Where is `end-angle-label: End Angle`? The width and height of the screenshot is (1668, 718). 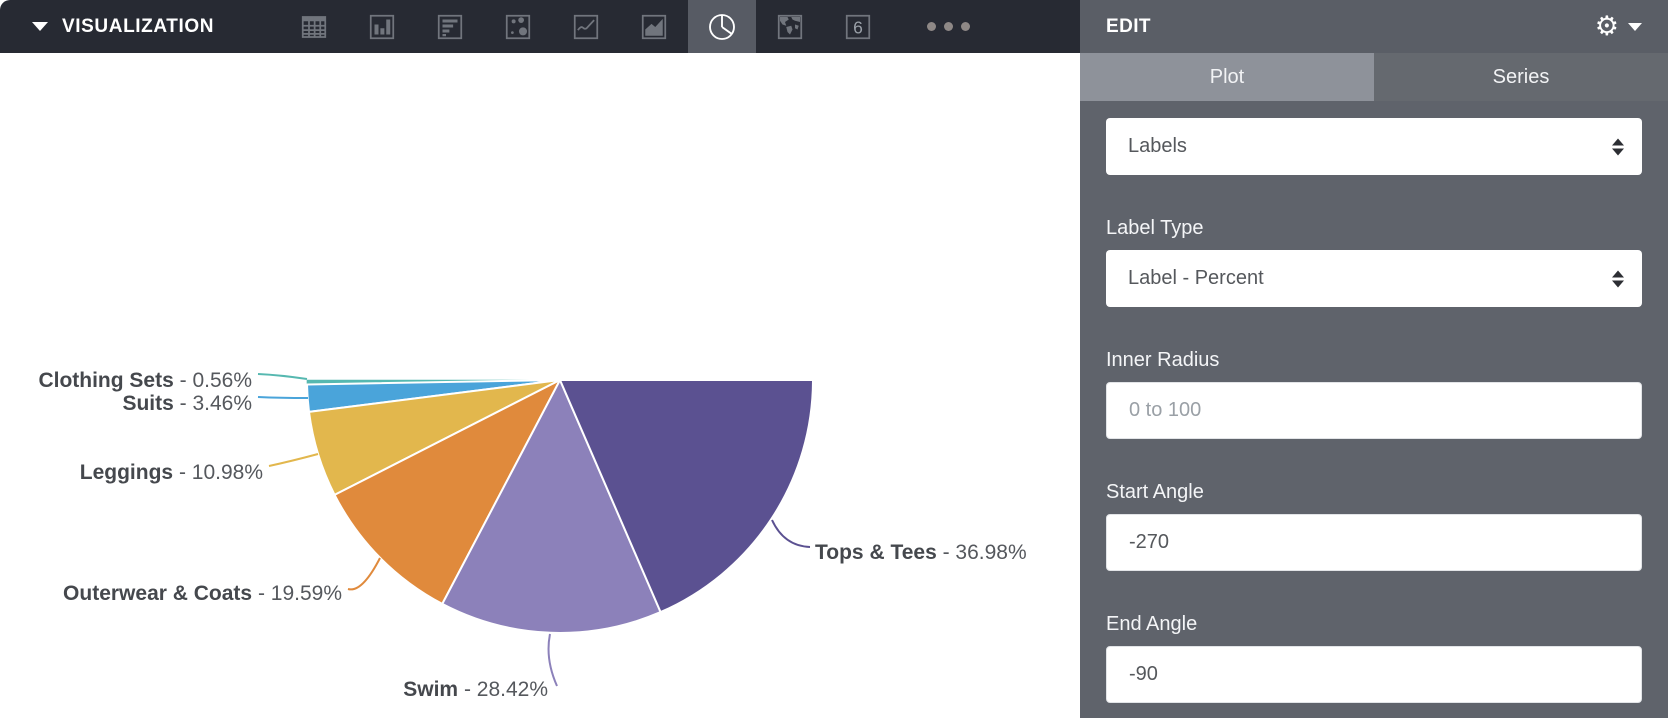 end-angle-label: End Angle is located at coordinates (1152, 624).